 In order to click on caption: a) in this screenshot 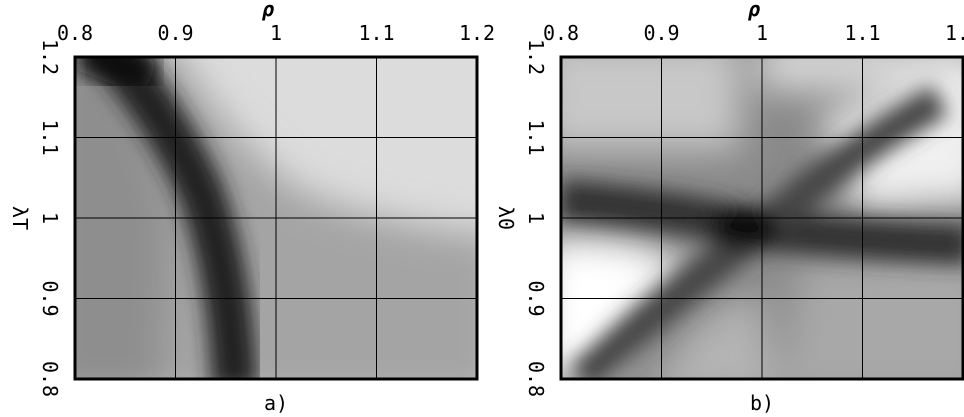, I will do `click(276, 403)`.